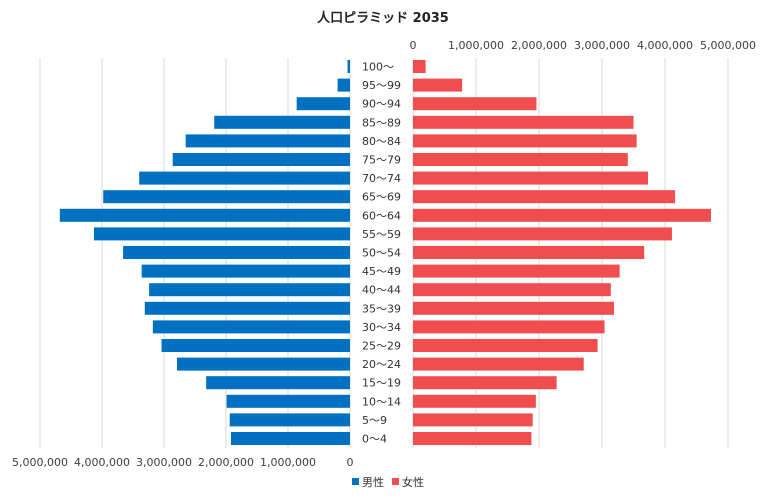 This screenshot has width=766, height=504. Describe the element at coordinates (381, 383) in the screenshot. I see `age-group-label: 15～19` at that location.